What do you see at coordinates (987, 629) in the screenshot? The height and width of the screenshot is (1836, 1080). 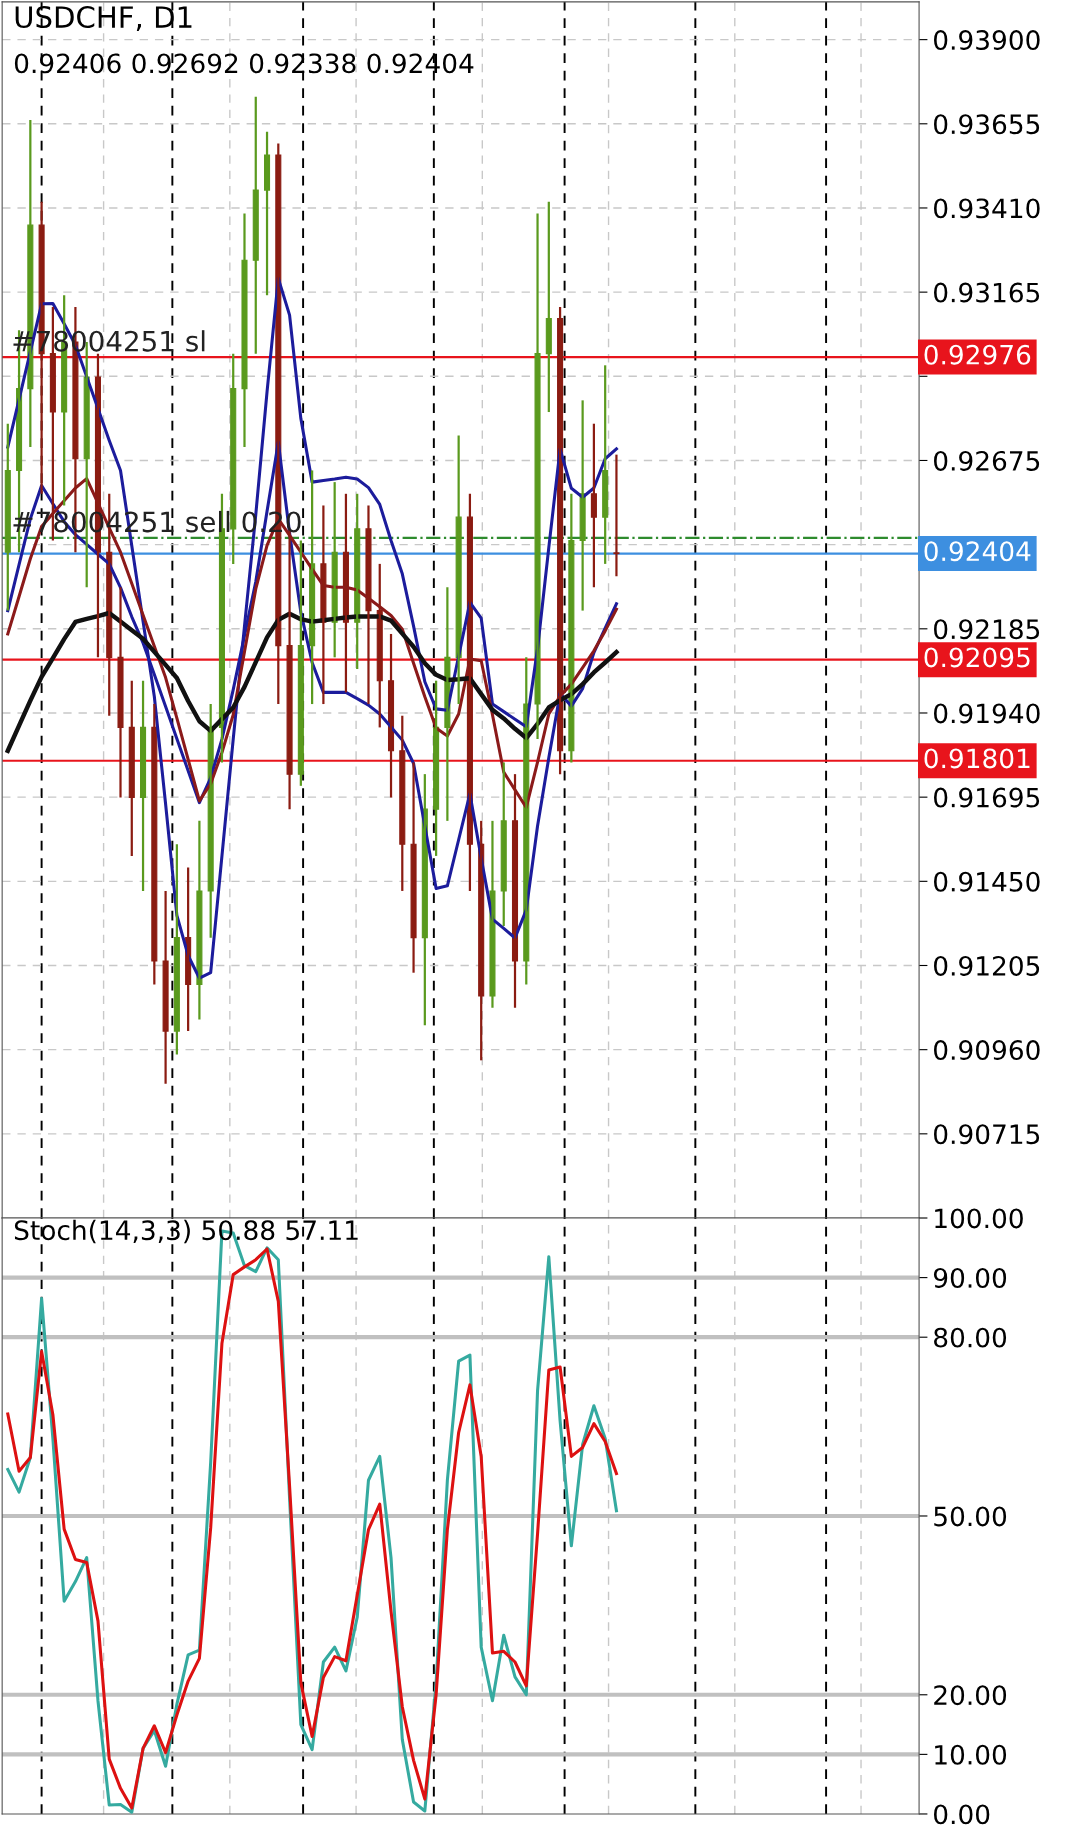 I see `y-tick-label: 0.92185` at bounding box center [987, 629].